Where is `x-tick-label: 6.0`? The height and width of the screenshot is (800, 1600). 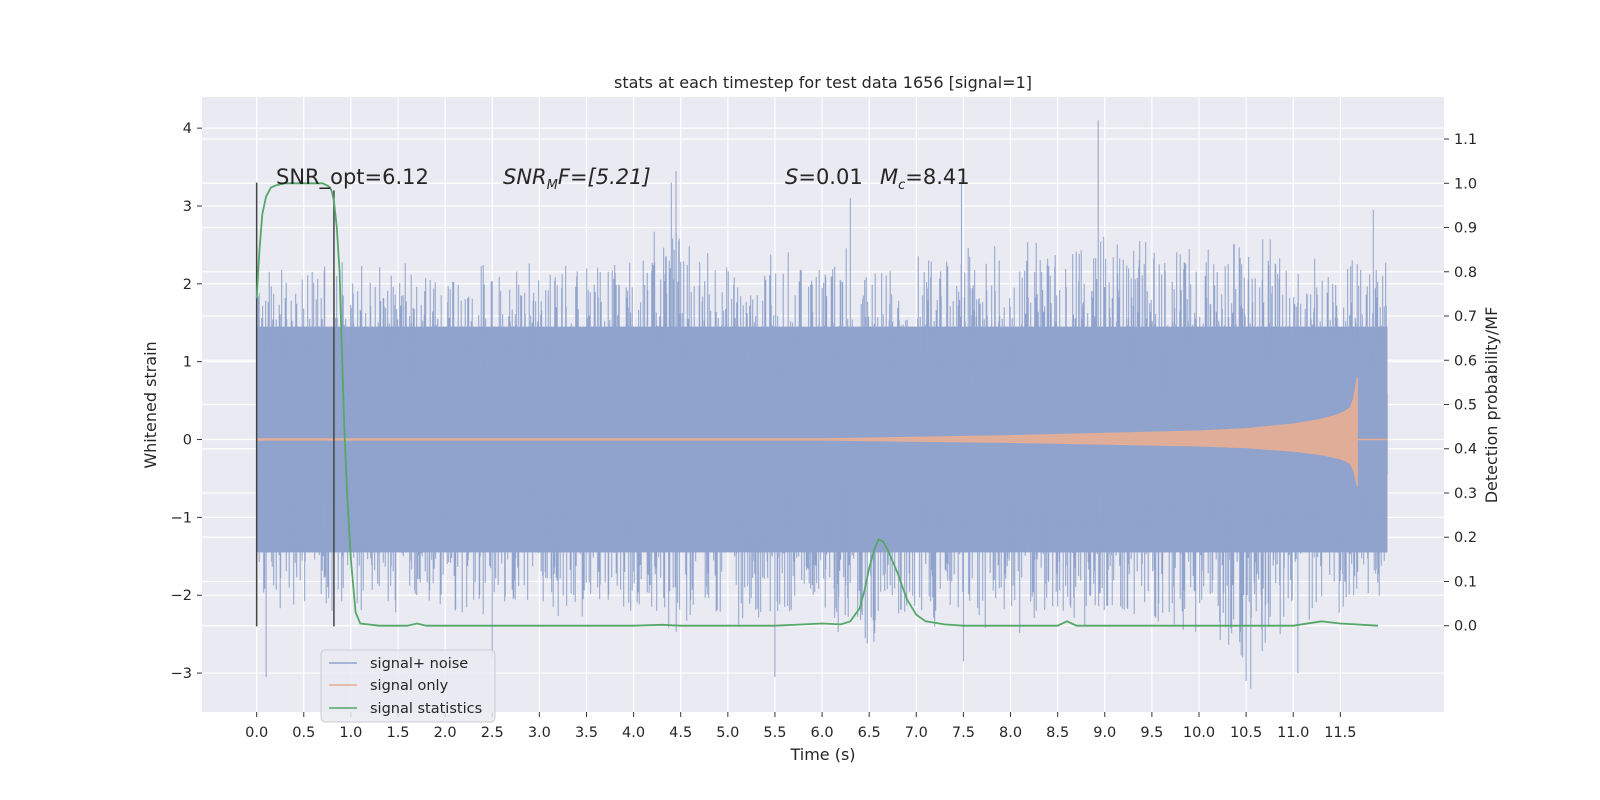 x-tick-label: 6.0 is located at coordinates (822, 733).